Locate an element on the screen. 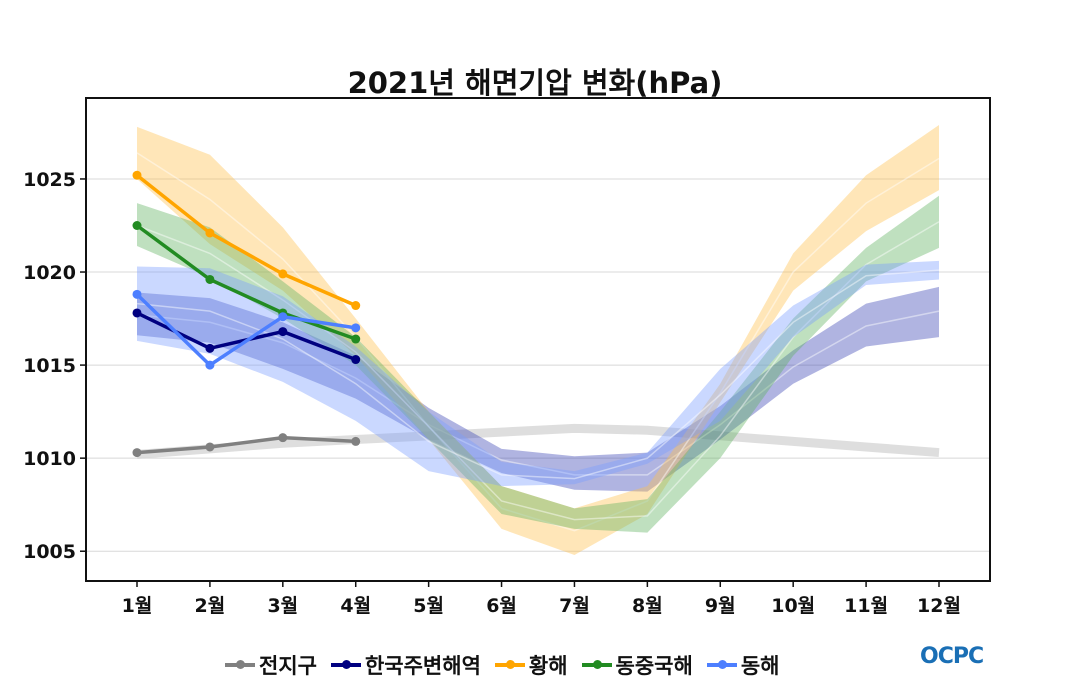  legend: 전지구 한국주변해역 황해 동중국해 동해 is located at coordinates (502, 665).